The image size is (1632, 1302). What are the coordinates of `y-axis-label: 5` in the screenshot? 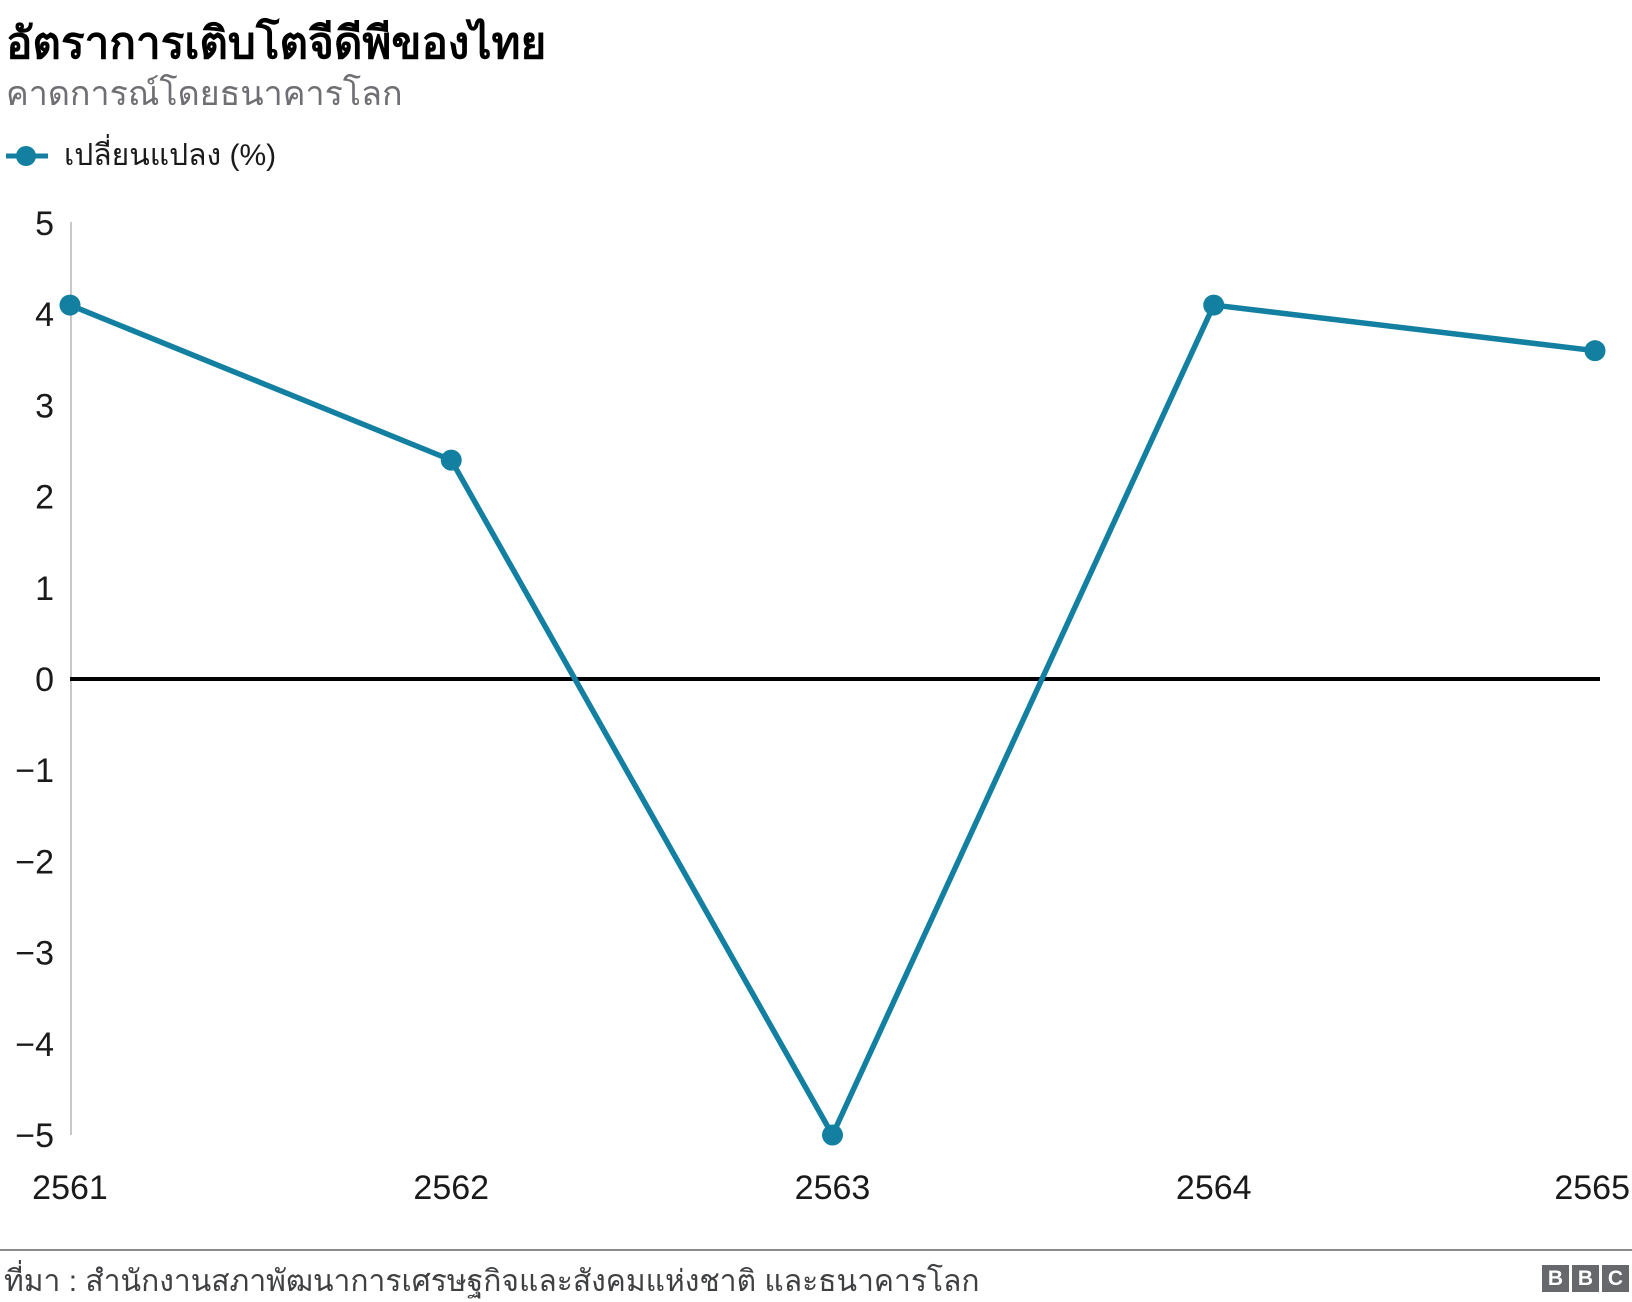 It's located at (44, 224).